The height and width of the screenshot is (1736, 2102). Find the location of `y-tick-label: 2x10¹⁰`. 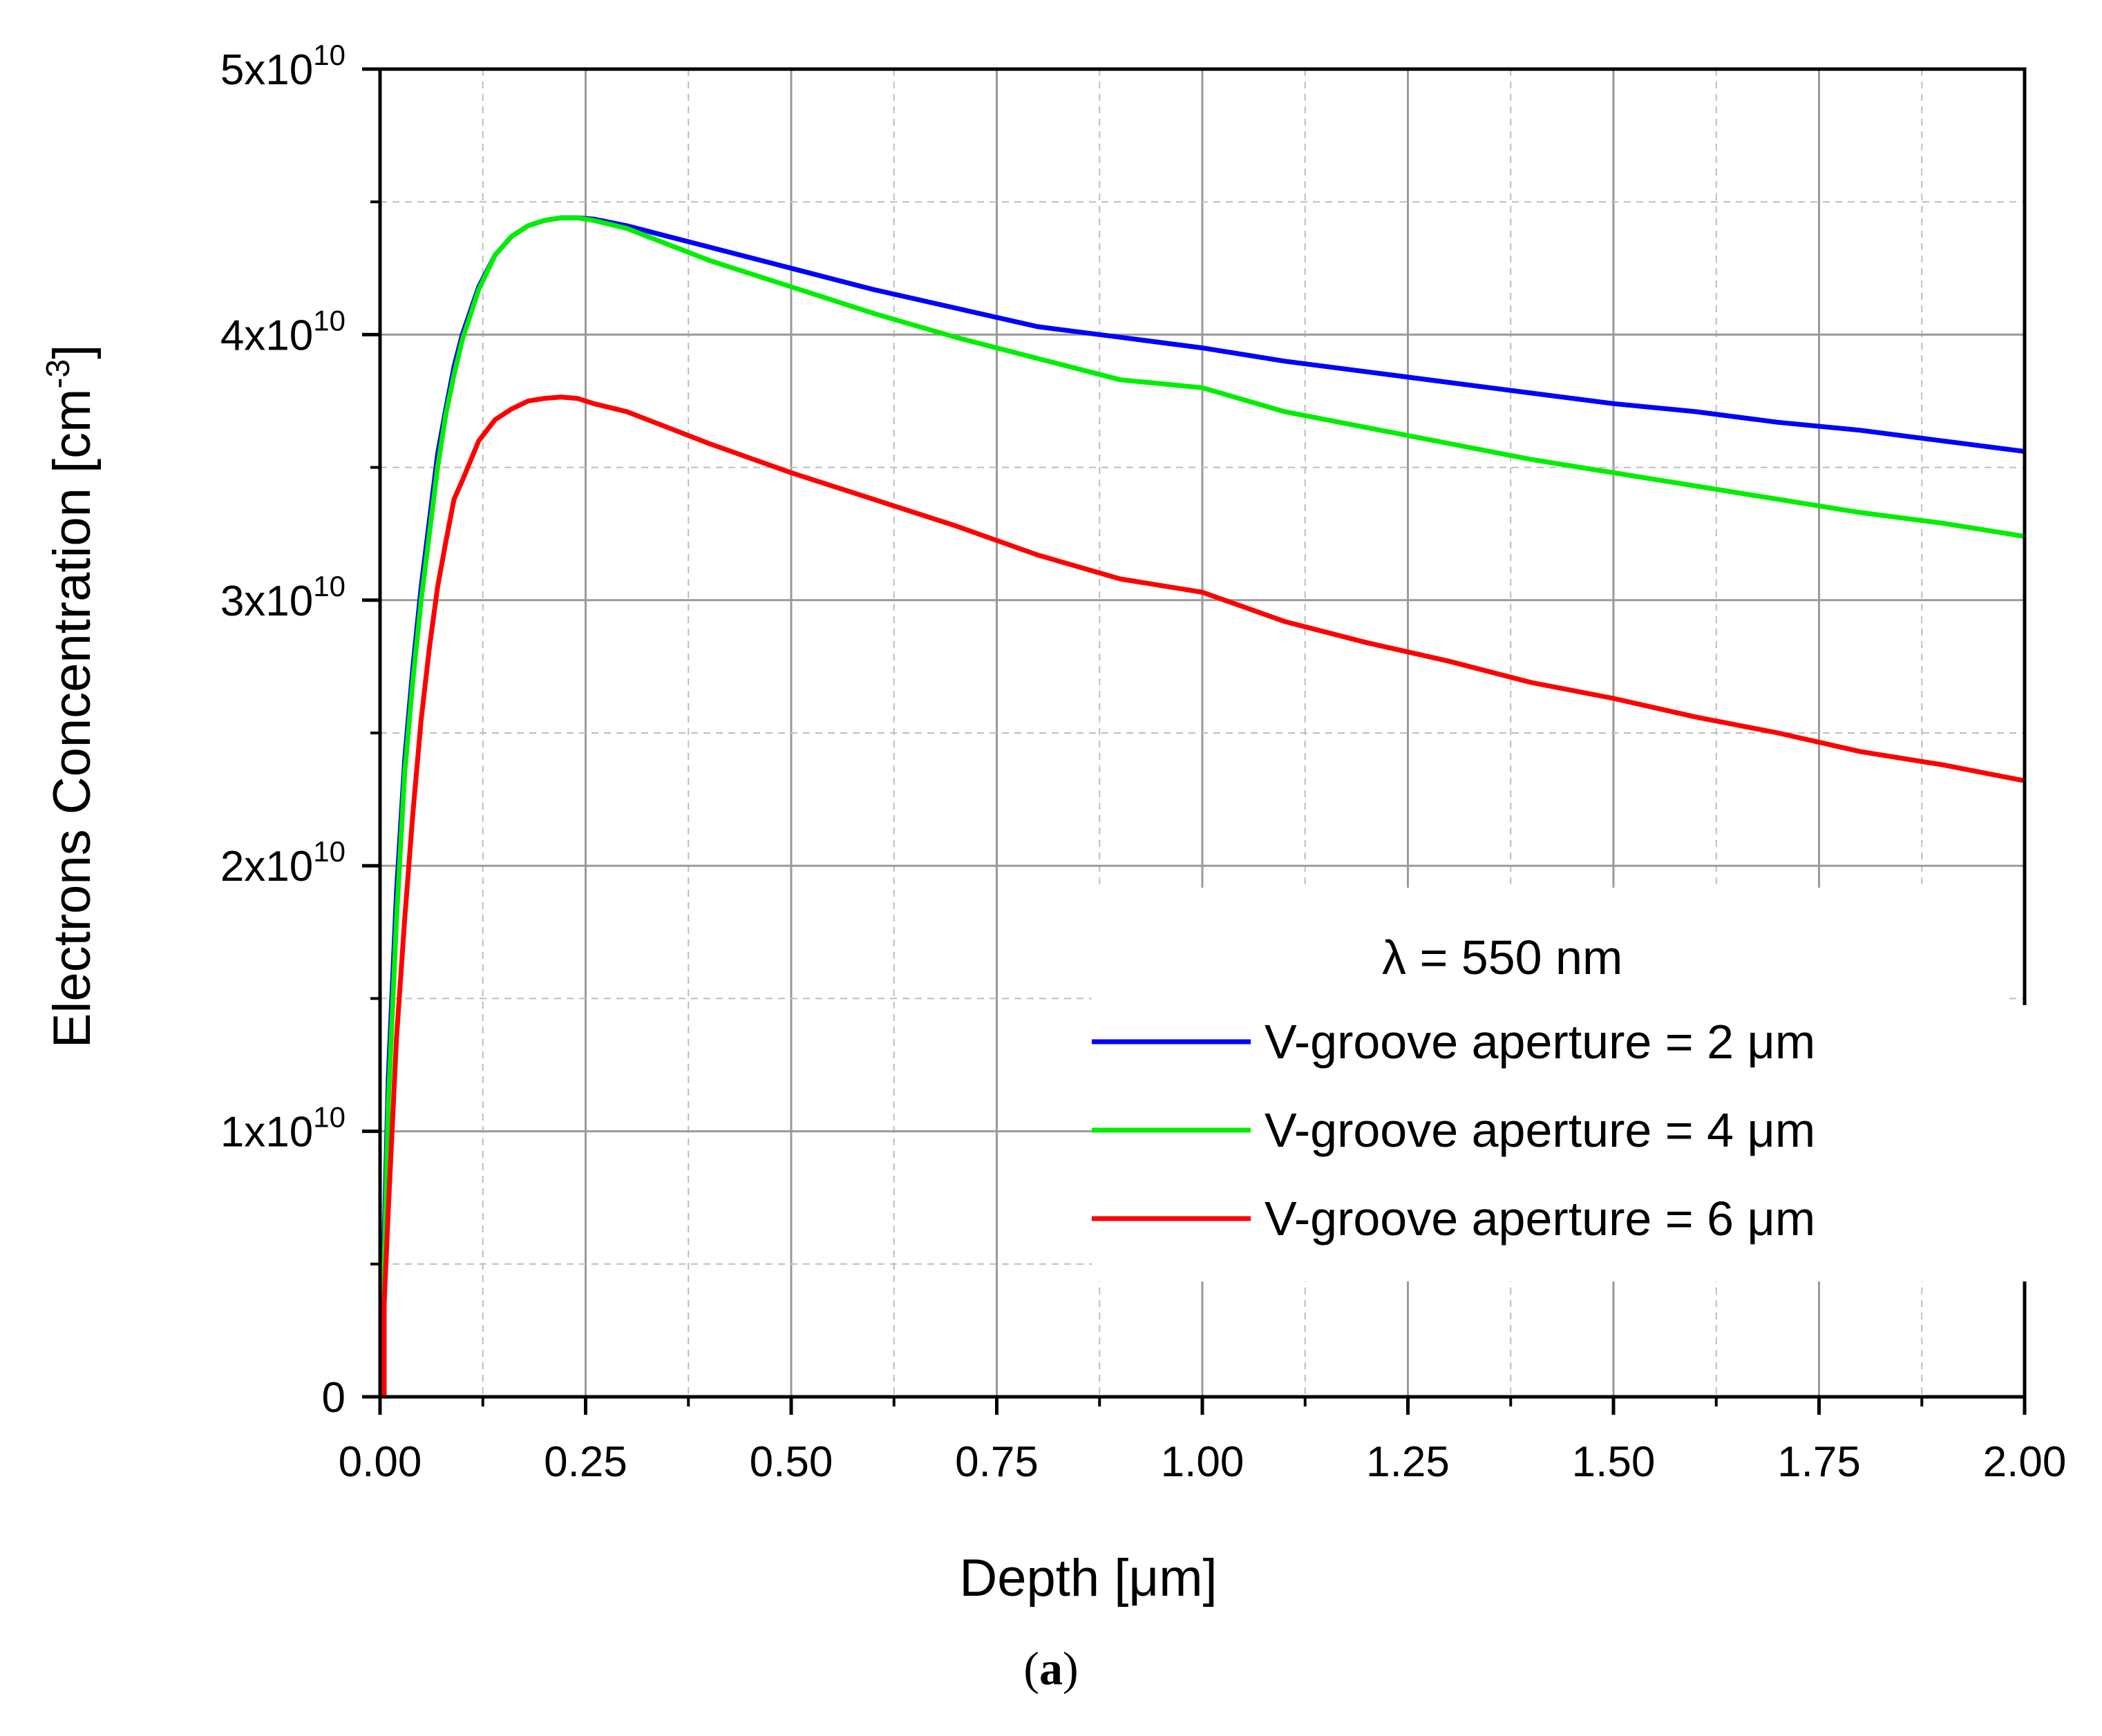

y-tick-label: 2x10¹⁰ is located at coordinates (282, 862).